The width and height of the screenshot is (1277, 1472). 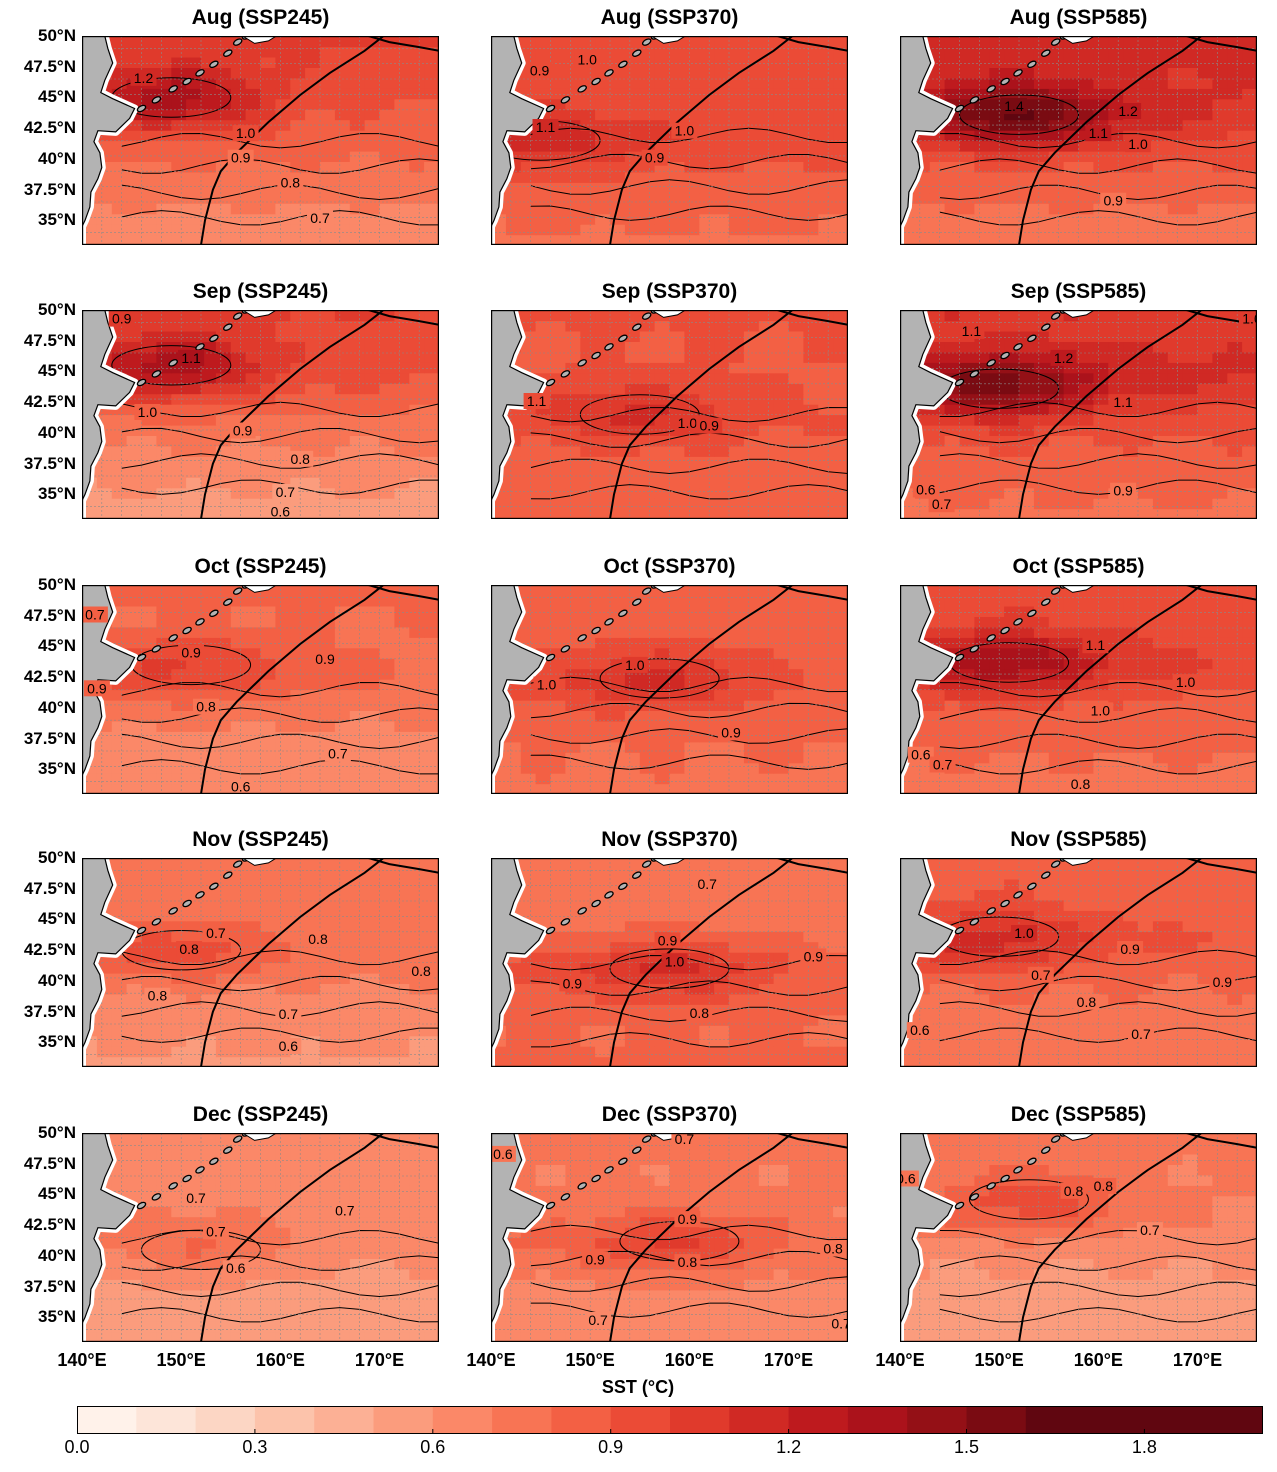 What do you see at coordinates (688, 423) in the screenshot?
I see `contour-label: 1.0` at bounding box center [688, 423].